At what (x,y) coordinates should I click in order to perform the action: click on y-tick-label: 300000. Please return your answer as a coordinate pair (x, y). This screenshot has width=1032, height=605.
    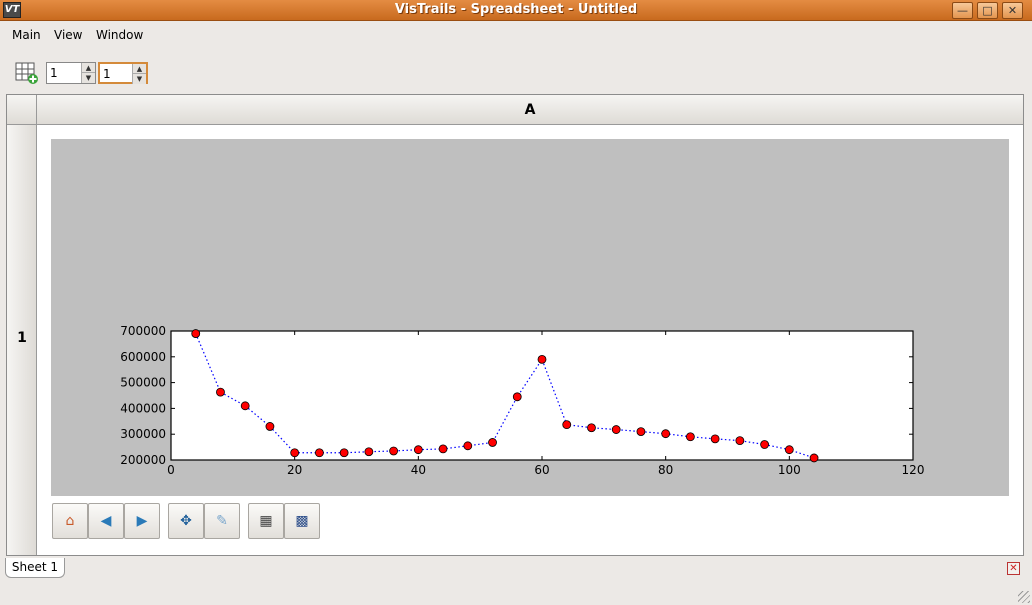
    Looking at the image, I should click on (143, 434).